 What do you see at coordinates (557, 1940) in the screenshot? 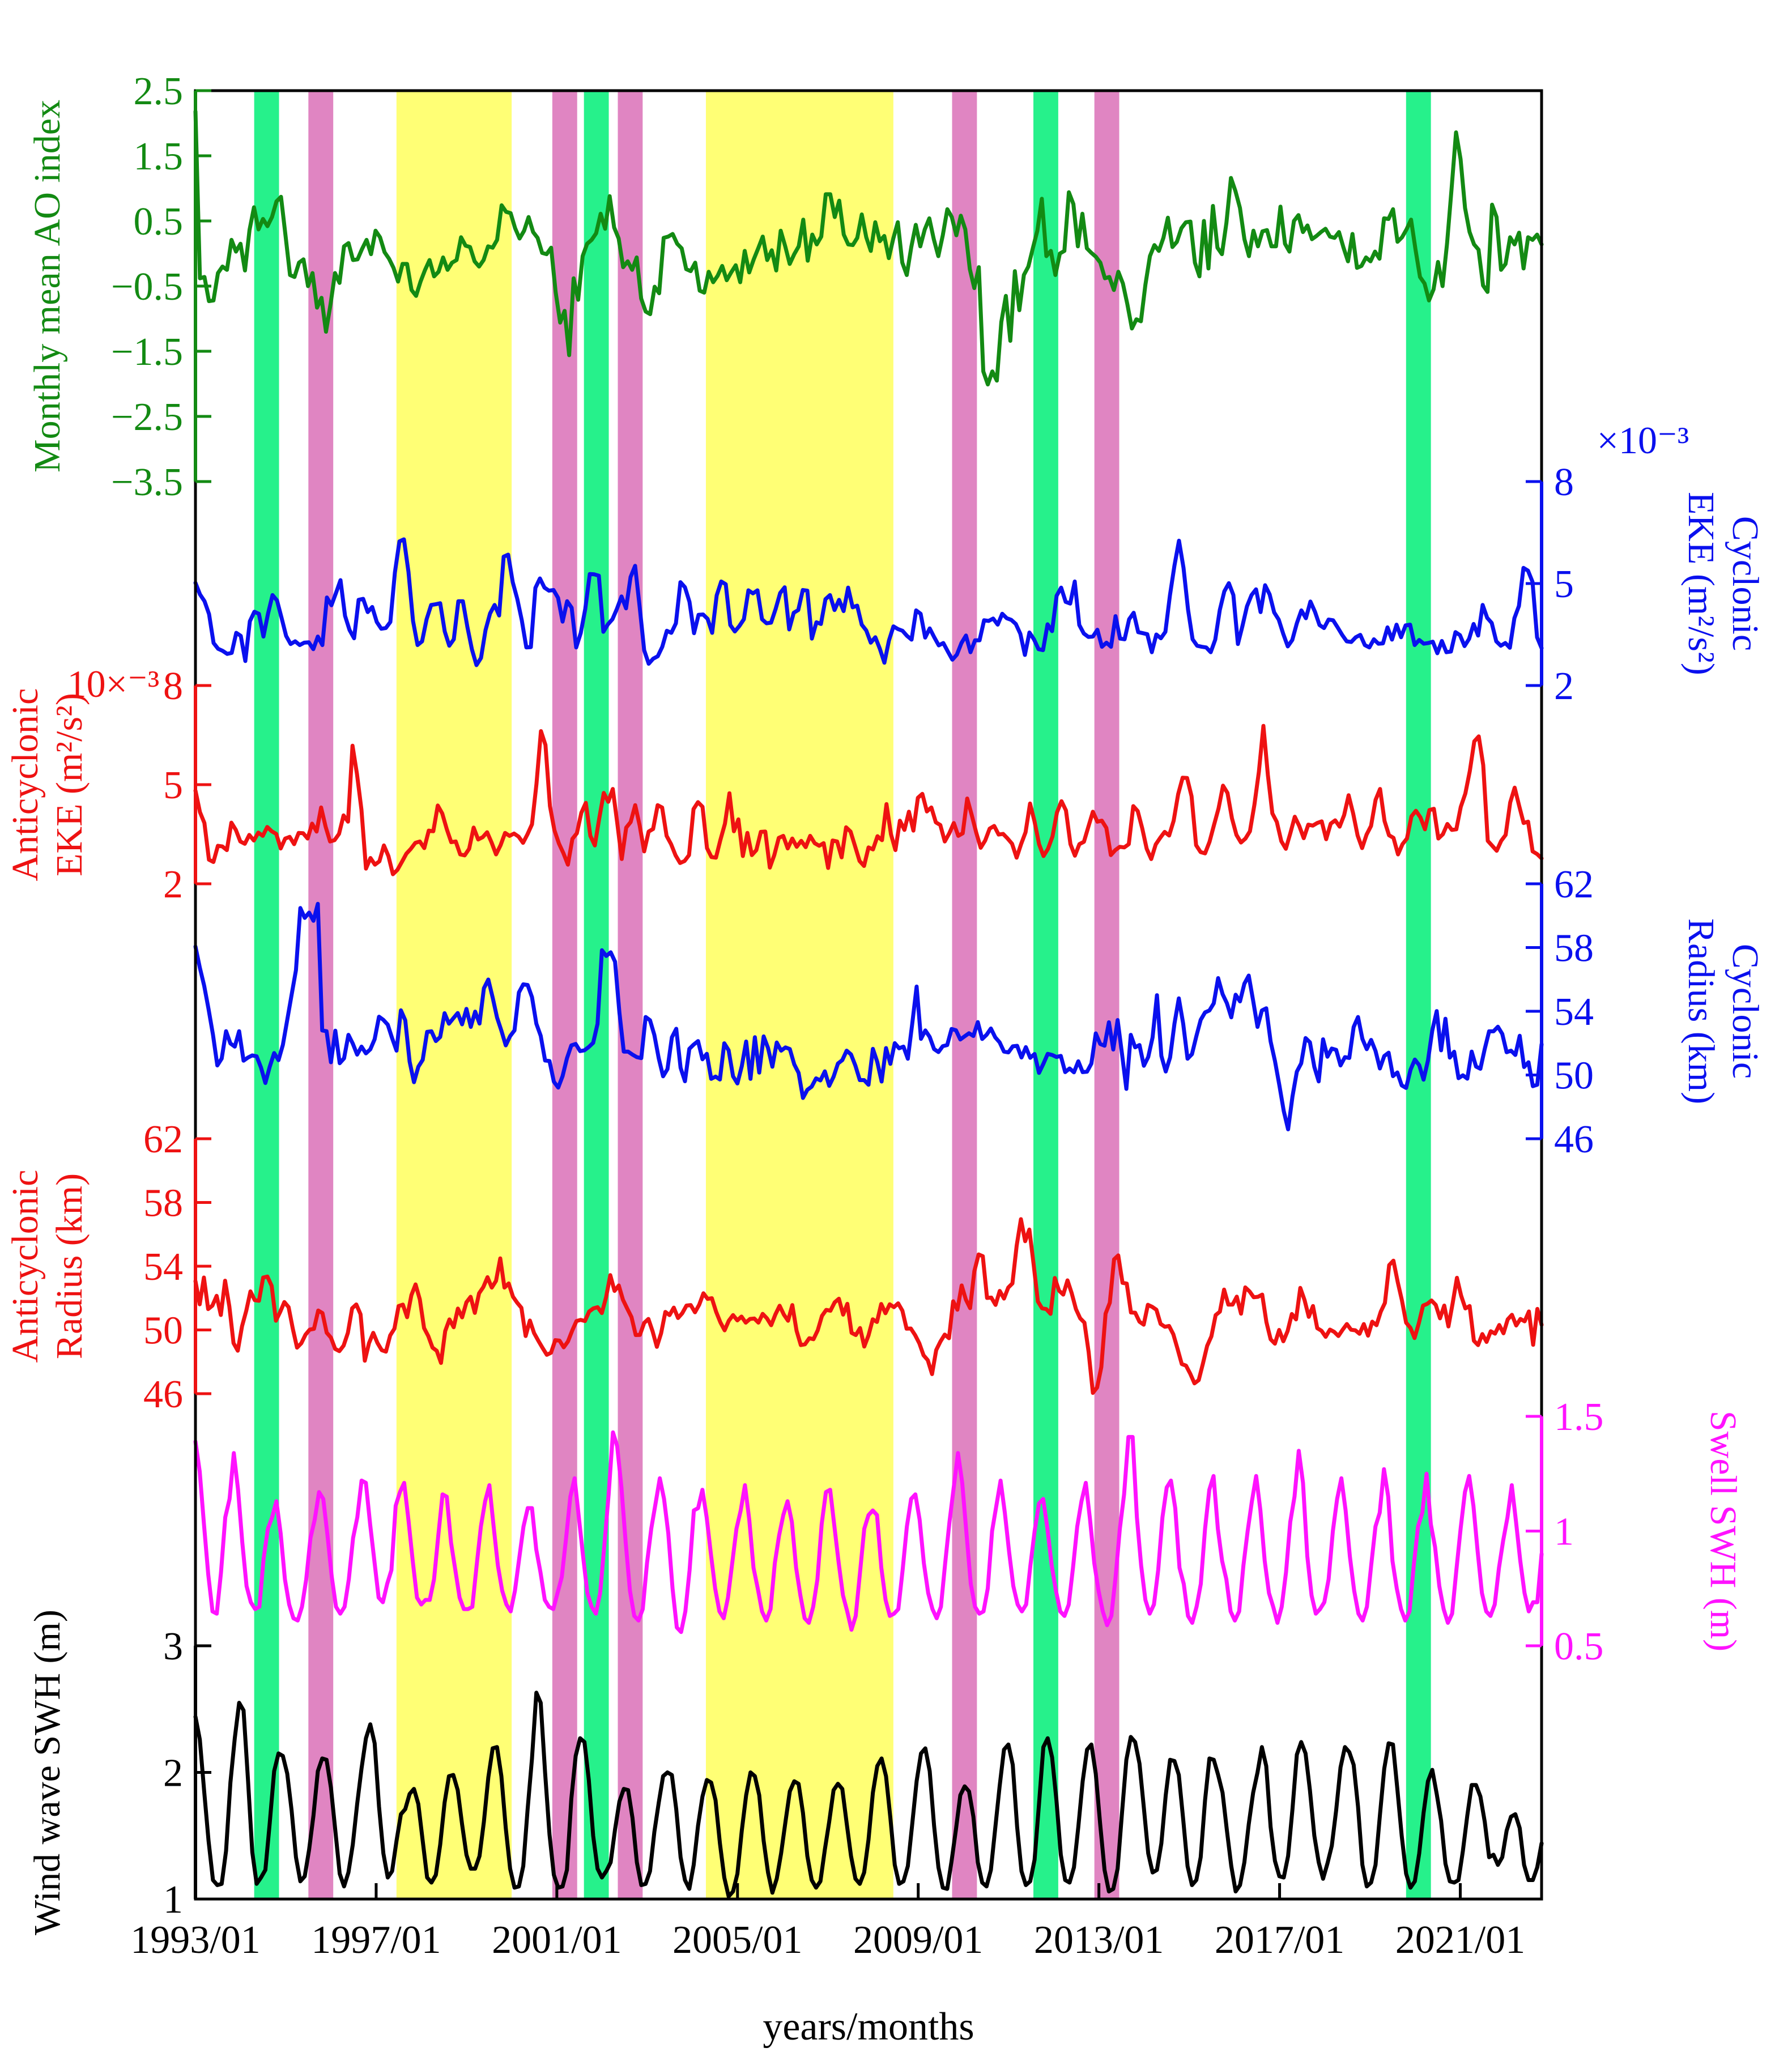
I see `x-tick-label-2: 2001/01` at bounding box center [557, 1940].